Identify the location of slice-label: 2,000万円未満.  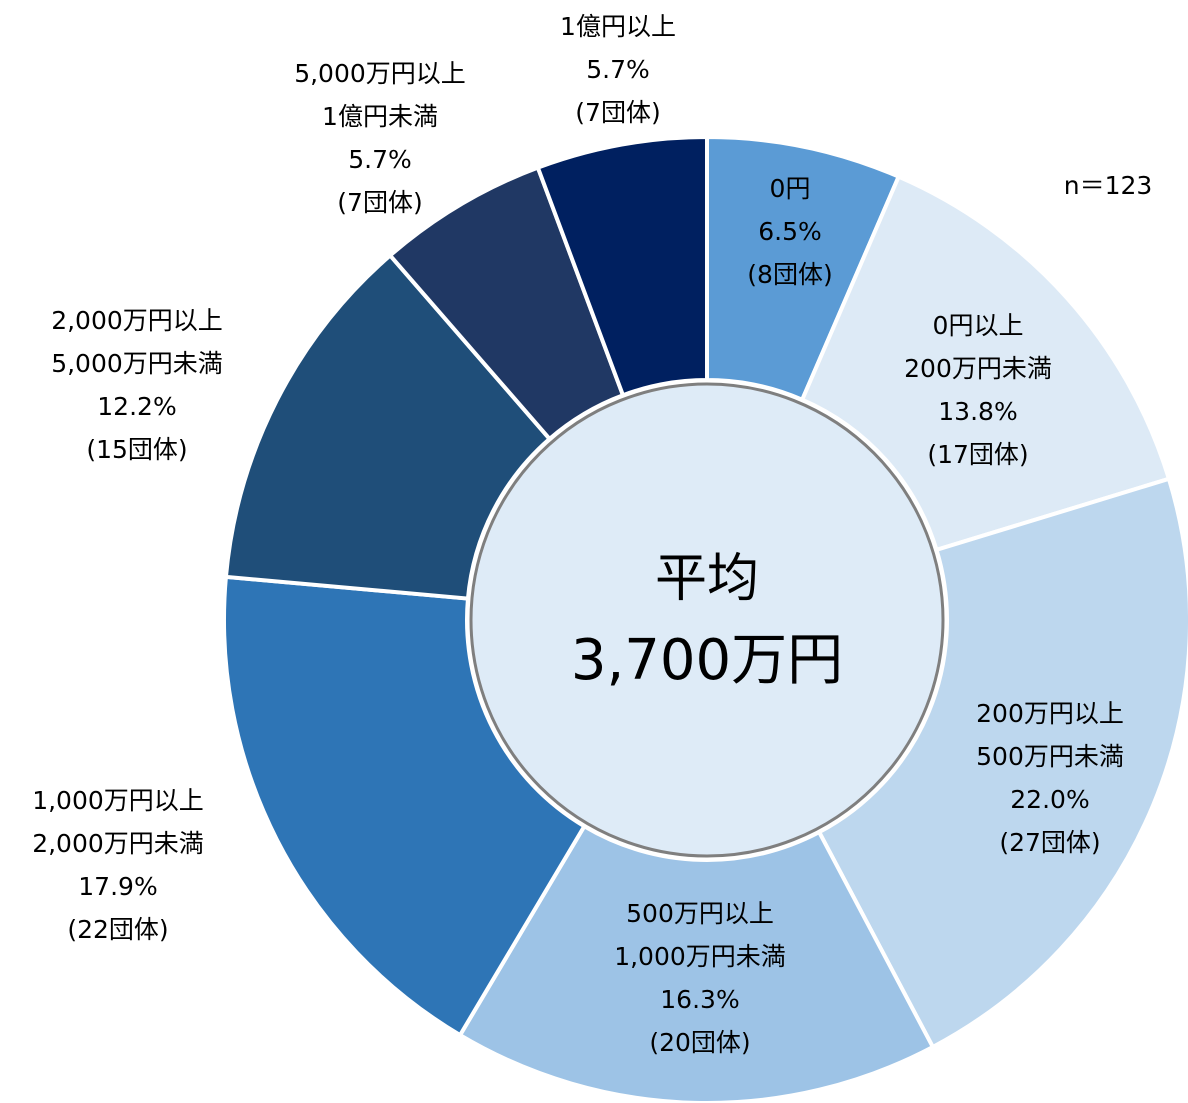
(118, 843).